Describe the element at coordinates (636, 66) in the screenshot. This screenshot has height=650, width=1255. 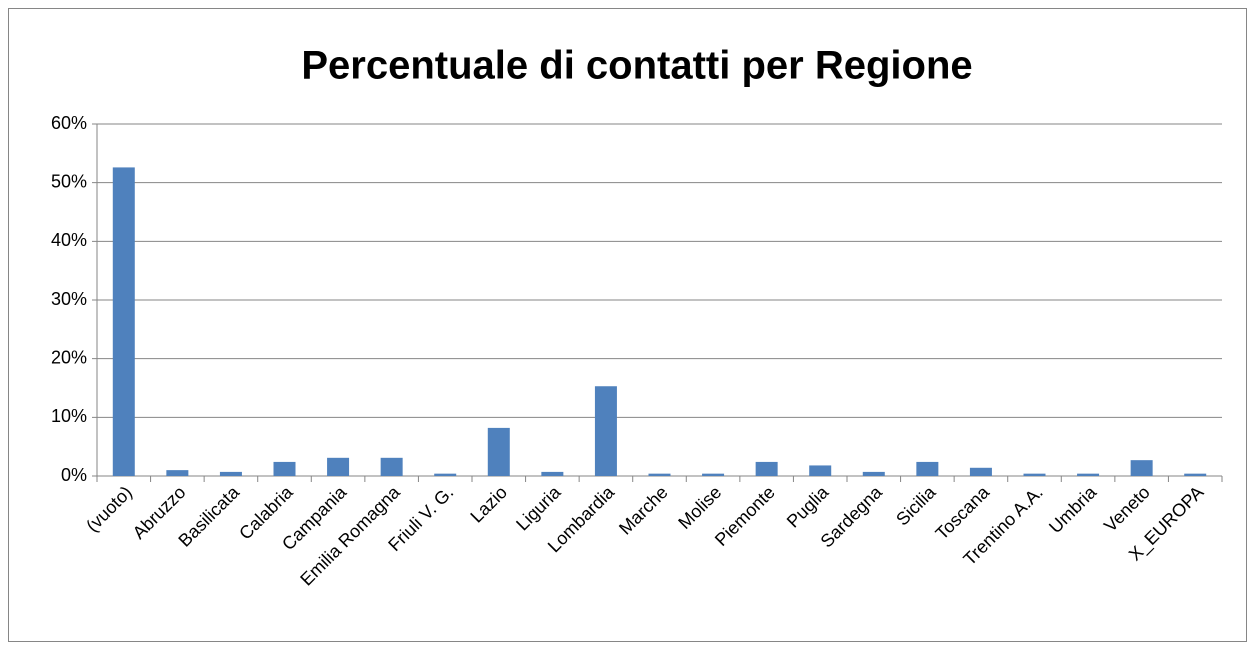
I see `chart-title: Percentuale di contatti per Regione` at that location.